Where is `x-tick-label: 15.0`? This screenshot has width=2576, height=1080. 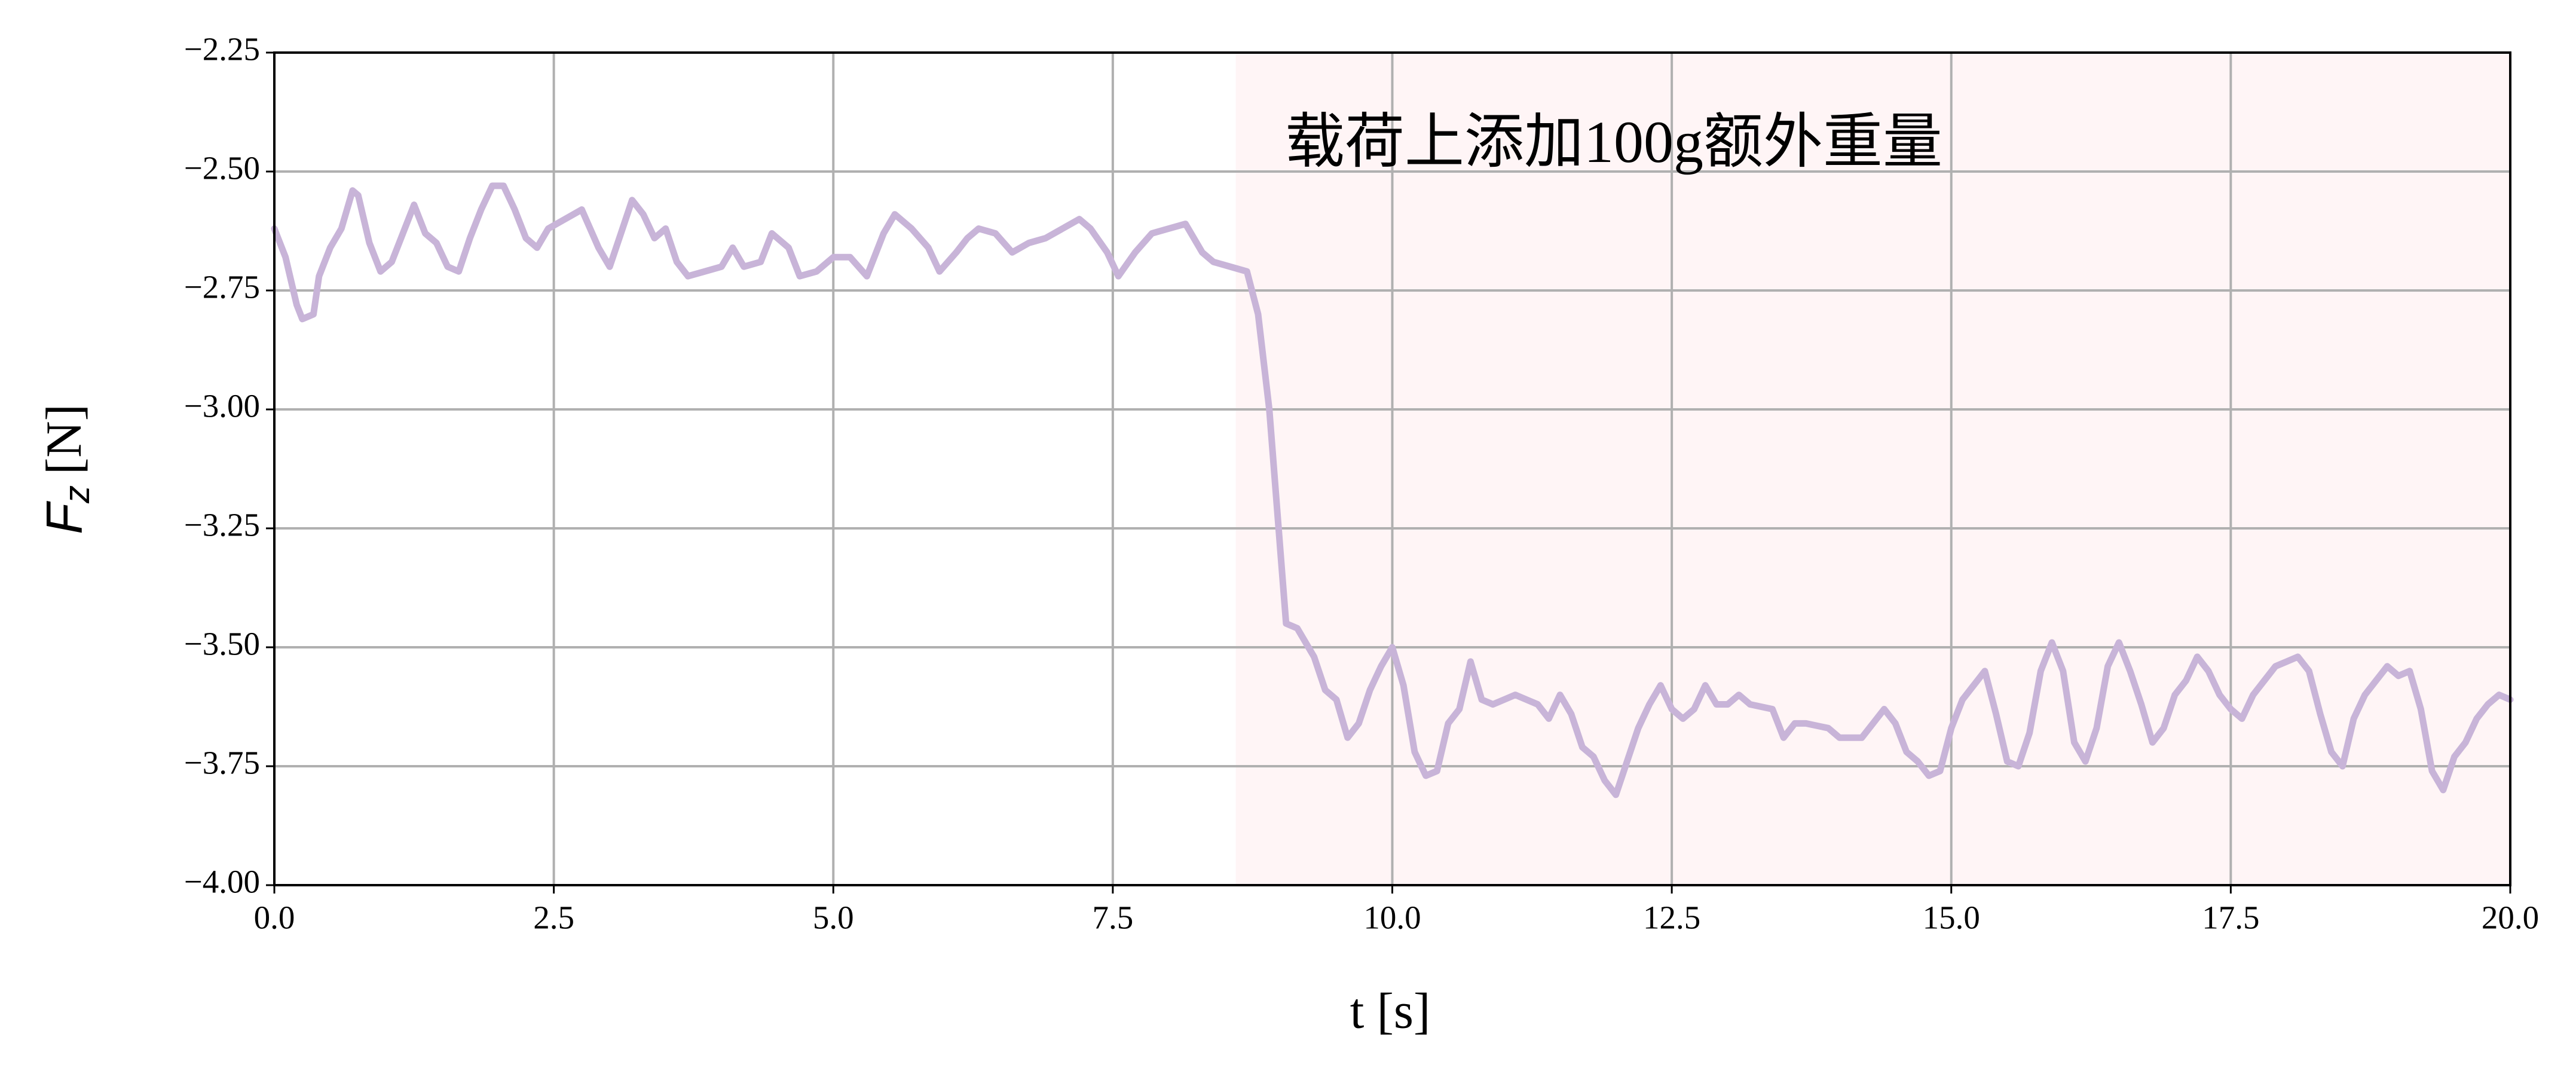 x-tick-label: 15.0 is located at coordinates (1951, 918).